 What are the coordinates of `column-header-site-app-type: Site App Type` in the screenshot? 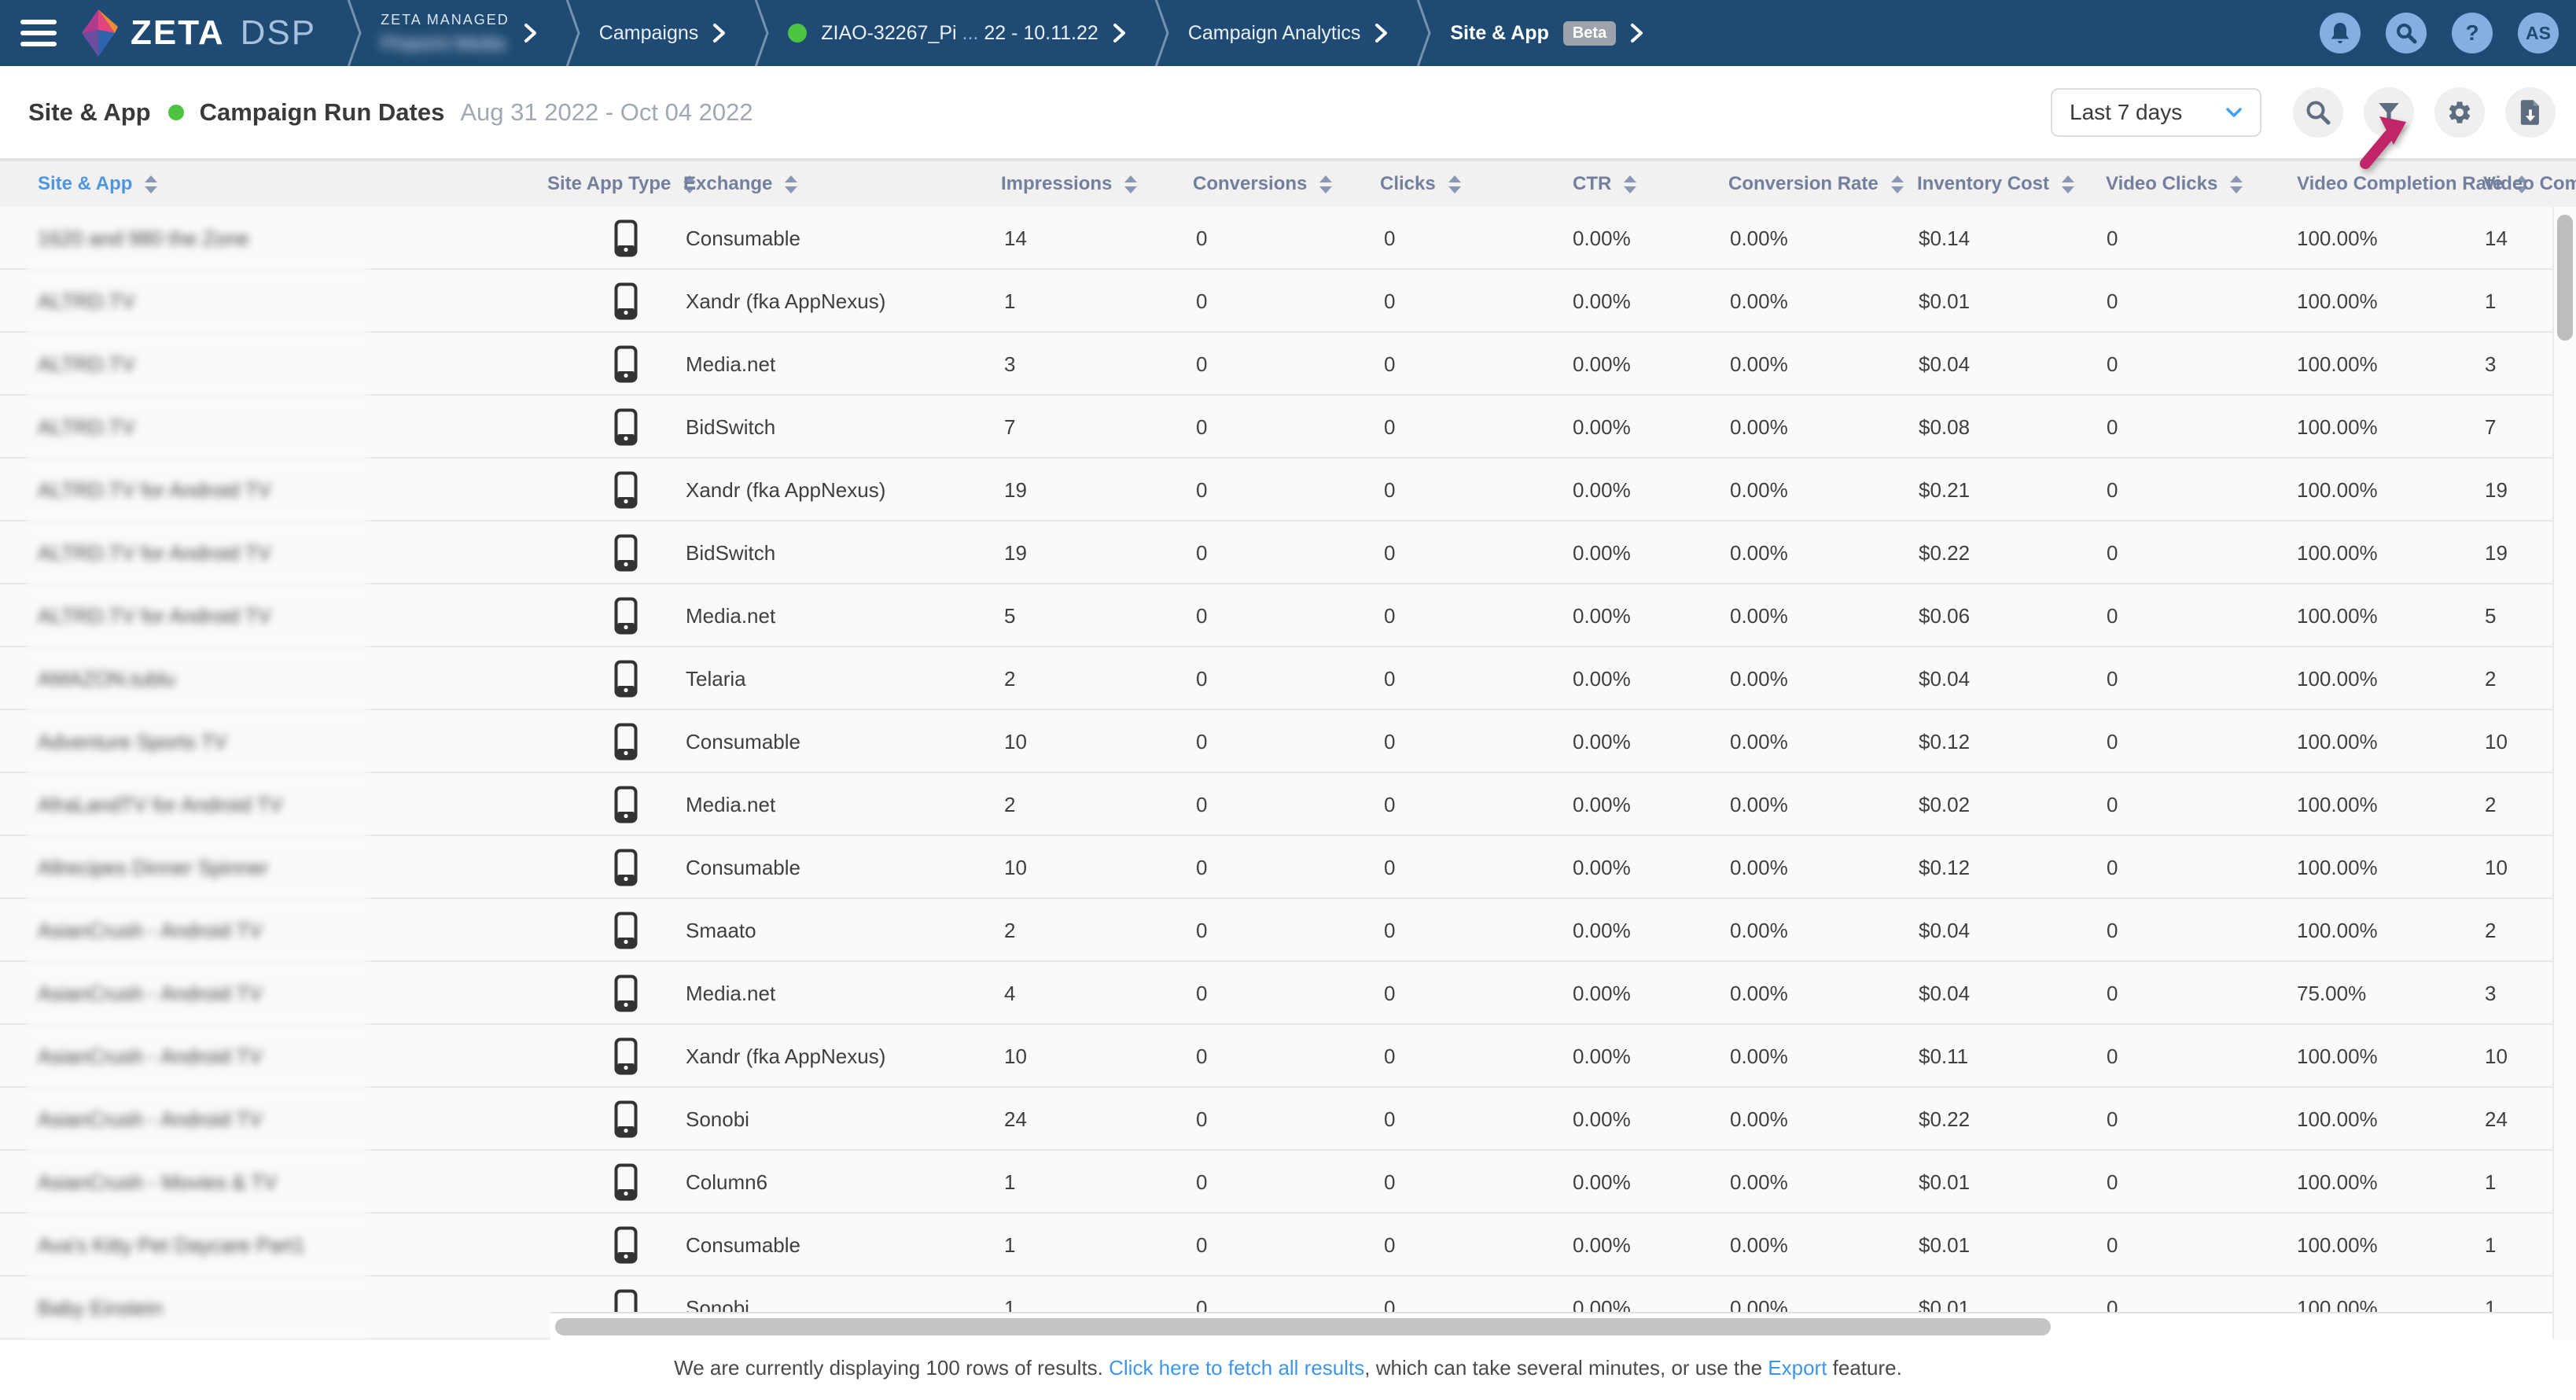 It's located at (622, 184).